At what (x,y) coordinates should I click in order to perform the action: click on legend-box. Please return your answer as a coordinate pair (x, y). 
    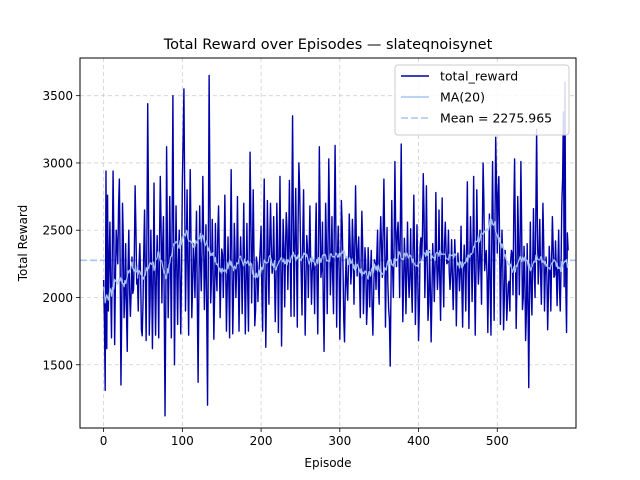
    Looking at the image, I should click on (482, 100).